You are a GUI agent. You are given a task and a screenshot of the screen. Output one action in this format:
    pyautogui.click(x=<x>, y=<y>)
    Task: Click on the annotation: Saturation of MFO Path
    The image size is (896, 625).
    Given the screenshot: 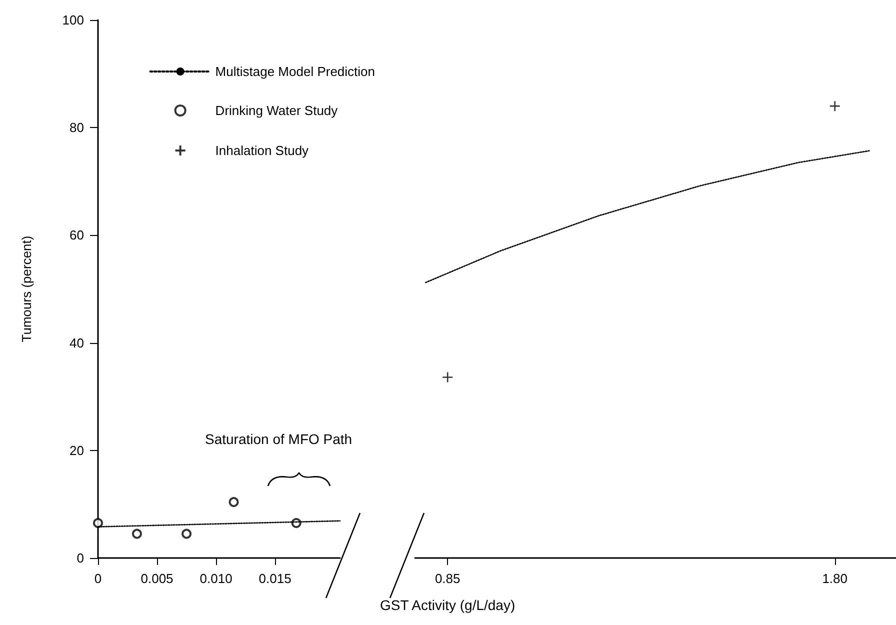 What is the action you would take?
    pyautogui.click(x=278, y=439)
    